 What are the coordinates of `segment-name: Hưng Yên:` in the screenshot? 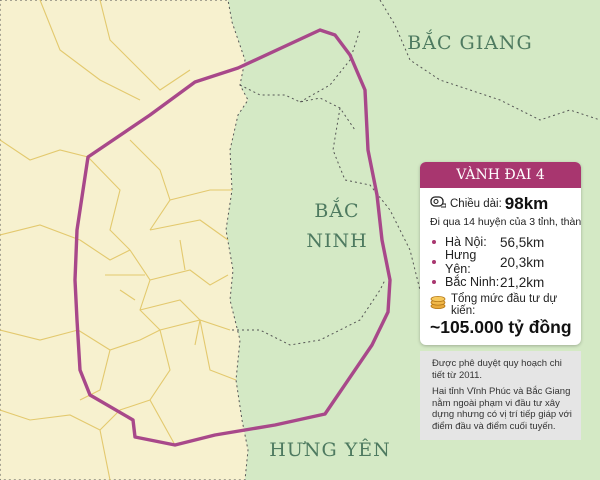 It's located at (461, 262).